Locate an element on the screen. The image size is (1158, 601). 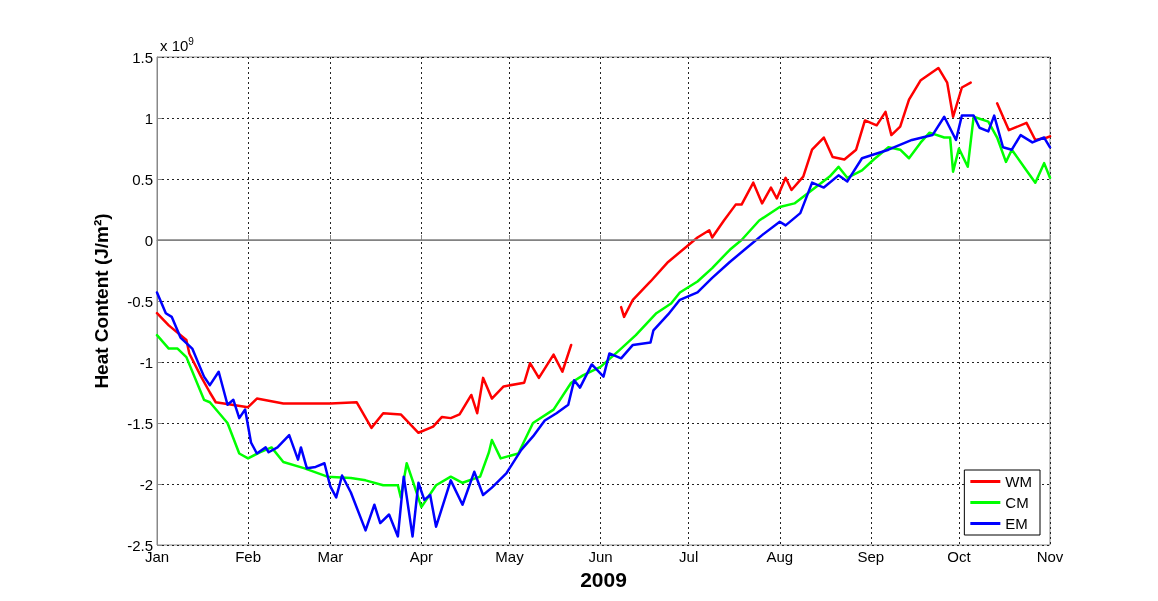
x-tick-label: Jul is located at coordinates (689, 556).